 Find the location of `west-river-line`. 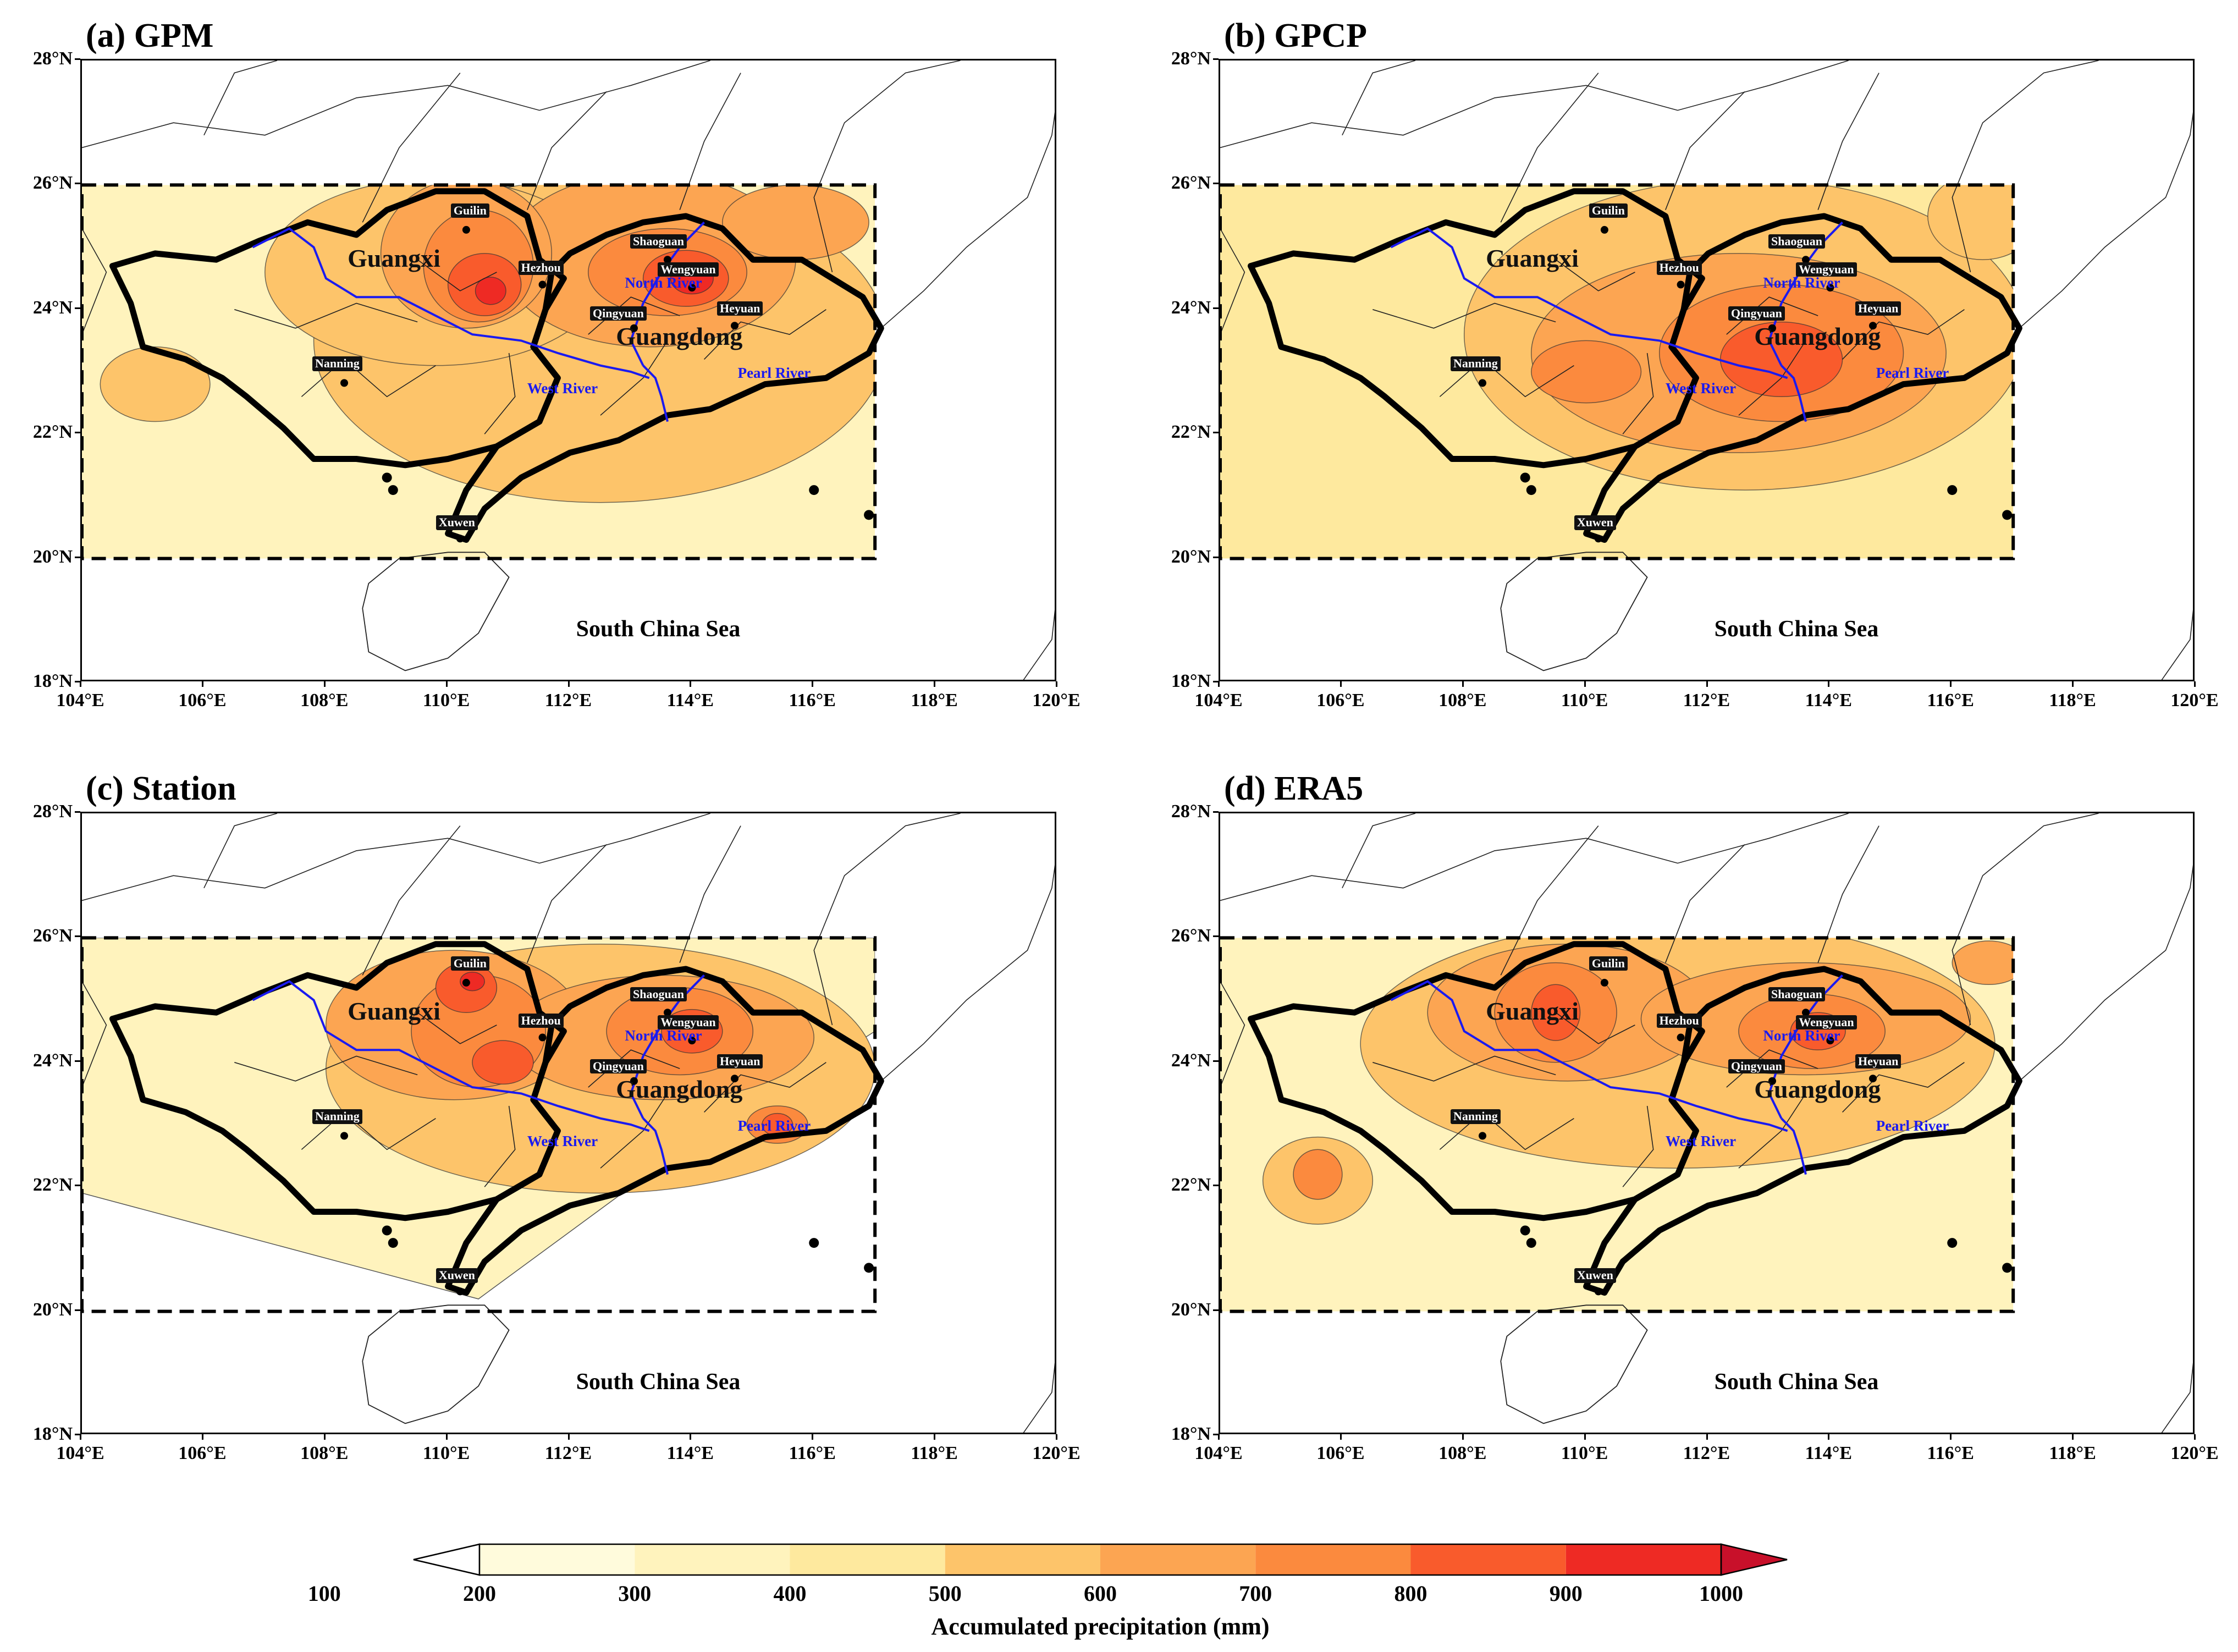

west-river-line is located at coordinates (1589, 1056).